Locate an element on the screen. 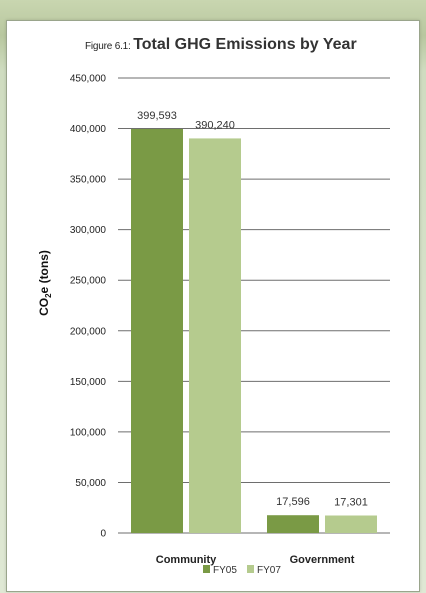  legend-label-fy05: FY05 is located at coordinates (225, 570).